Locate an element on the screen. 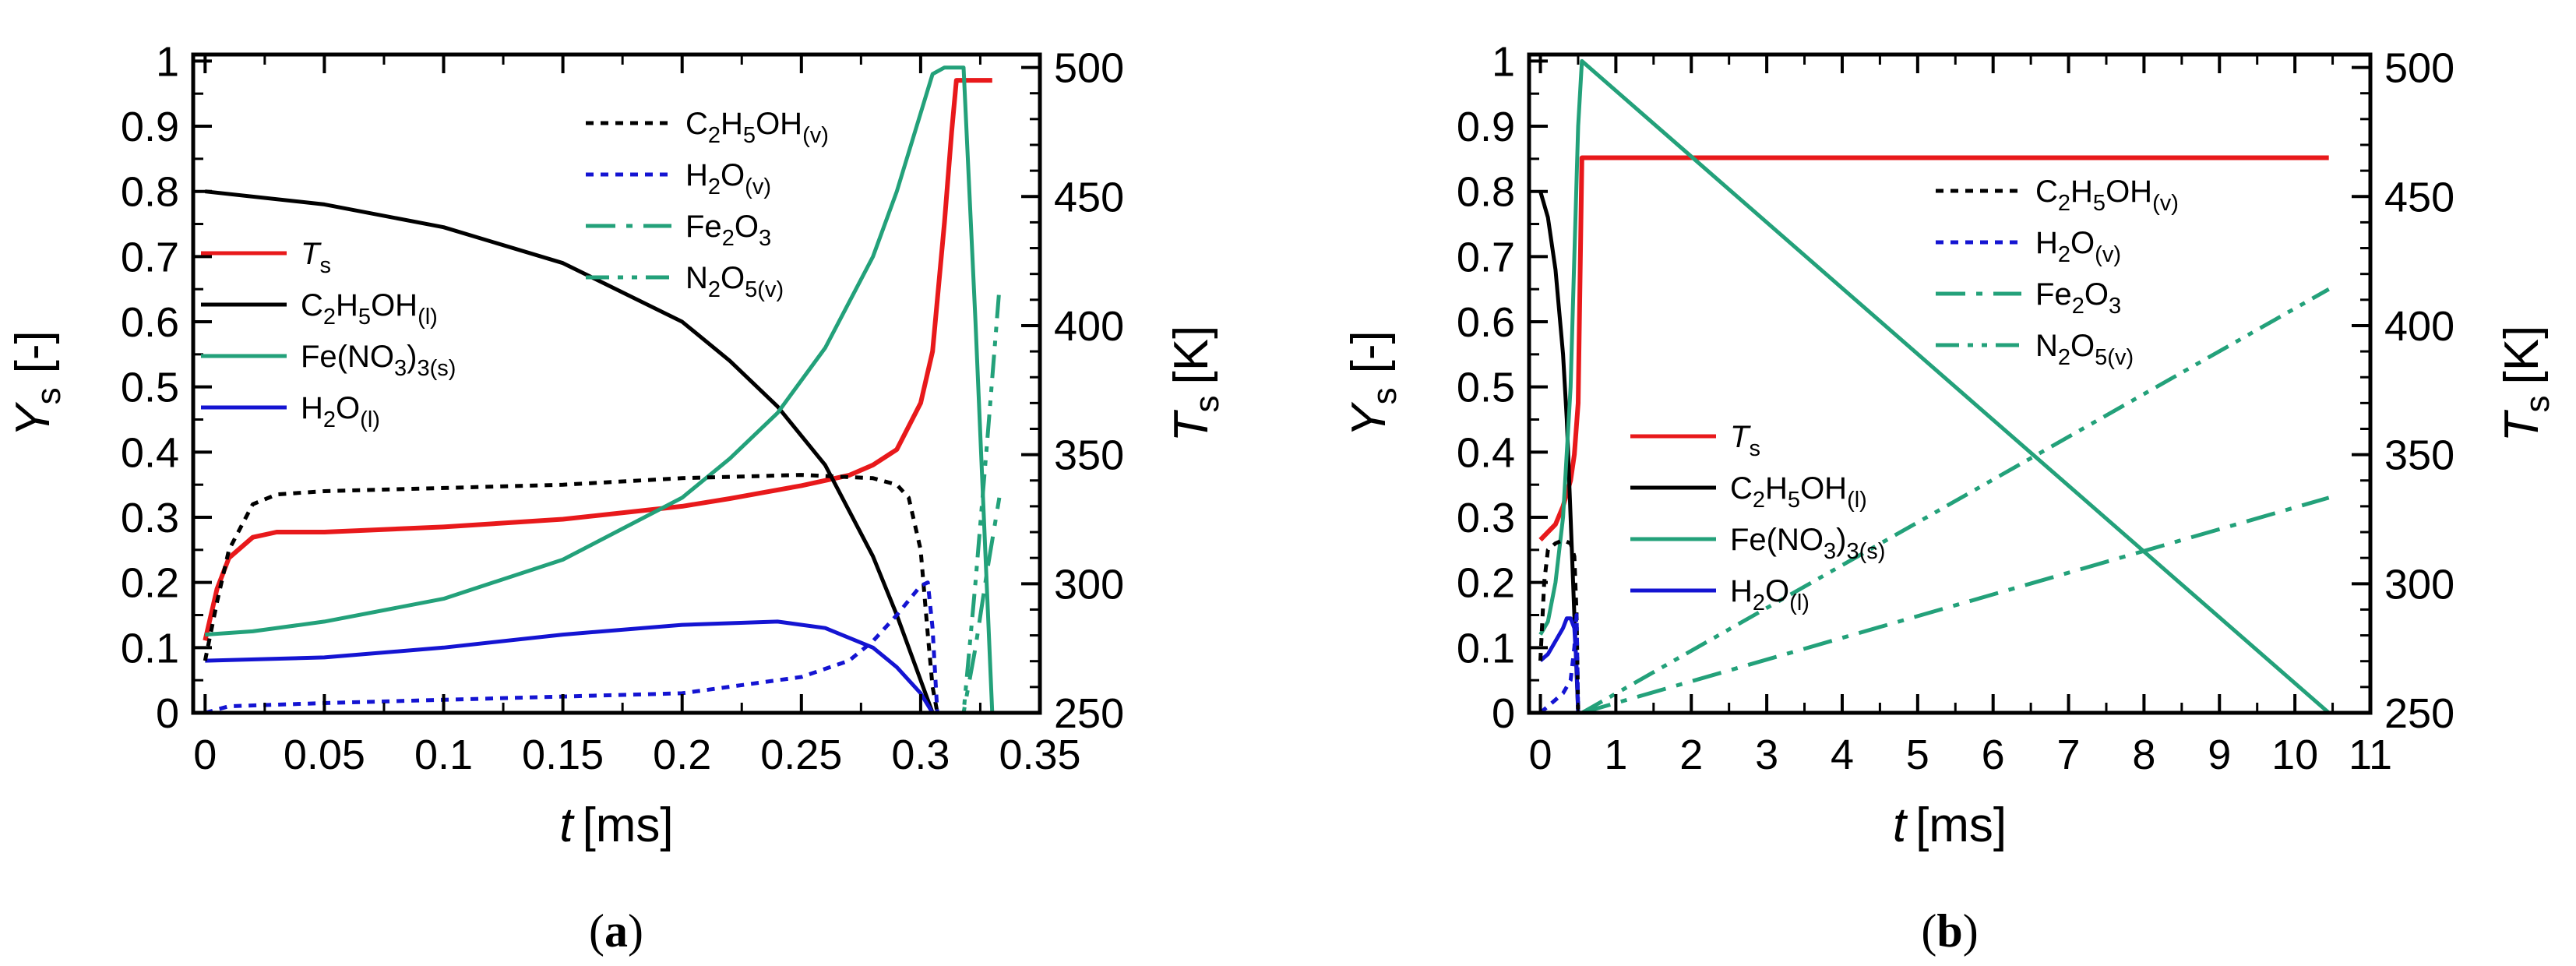  series-line-Fe2O3 is located at coordinates (1955, 605).